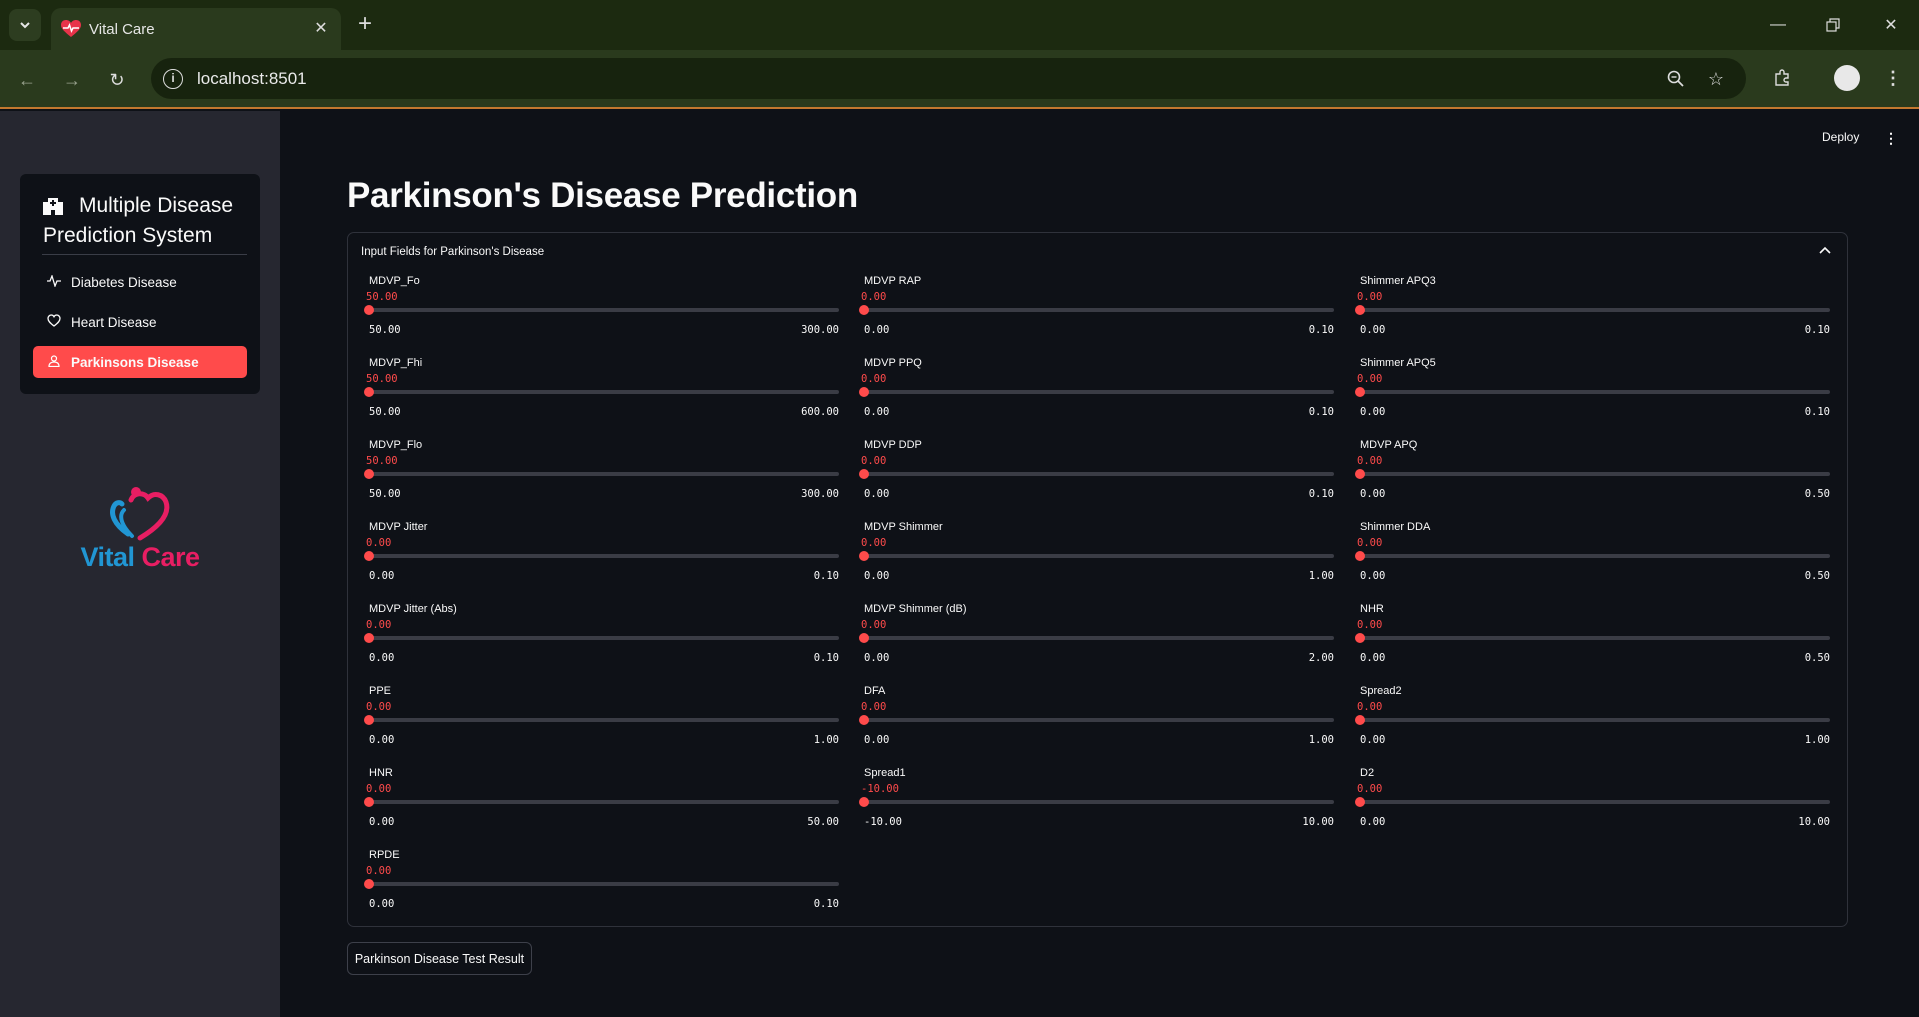 Image resolution: width=1919 pixels, height=1017 pixels. Describe the element at coordinates (140, 282) in the screenshot. I see `menu-item-diabetes: Diabetes Disease` at that location.